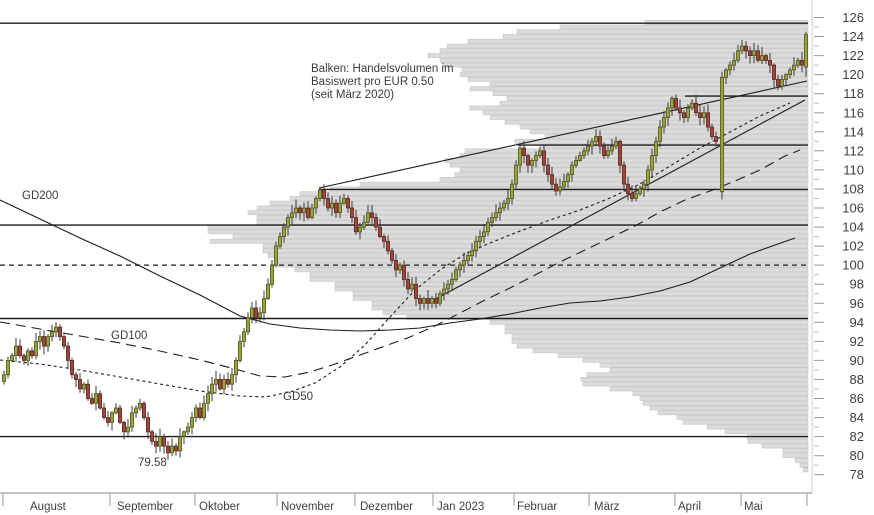 The image size is (874, 515). I want to click on y-axis-label: 106, so click(853, 208).